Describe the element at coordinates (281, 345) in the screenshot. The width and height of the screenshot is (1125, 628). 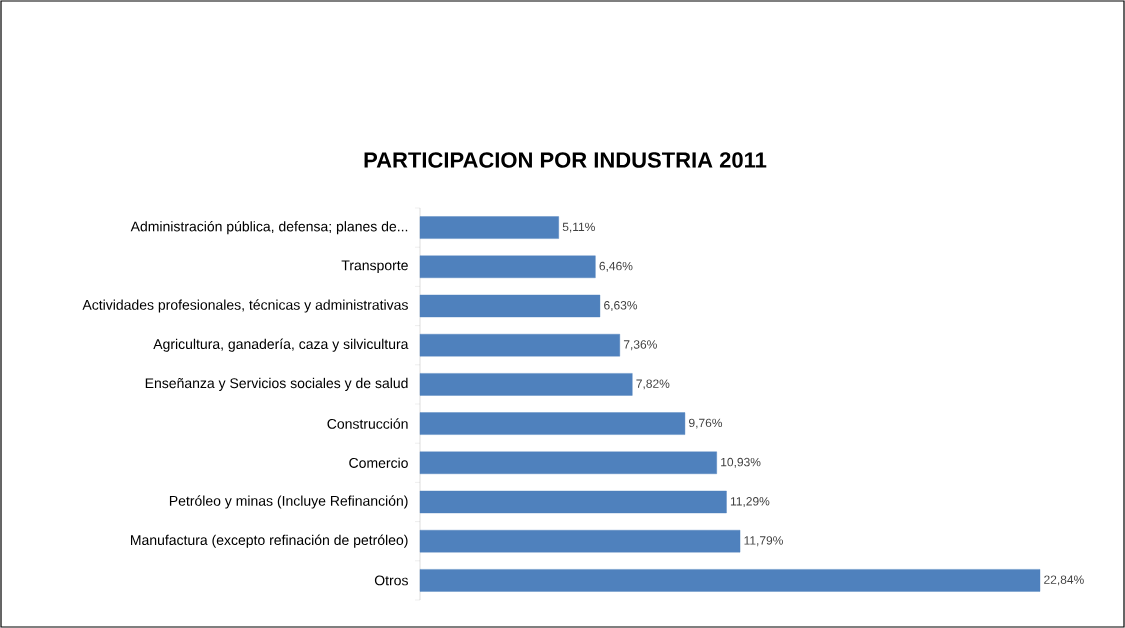
I see `y-tick-label: Agricultura, ganadería, caza y silvicultura` at that location.